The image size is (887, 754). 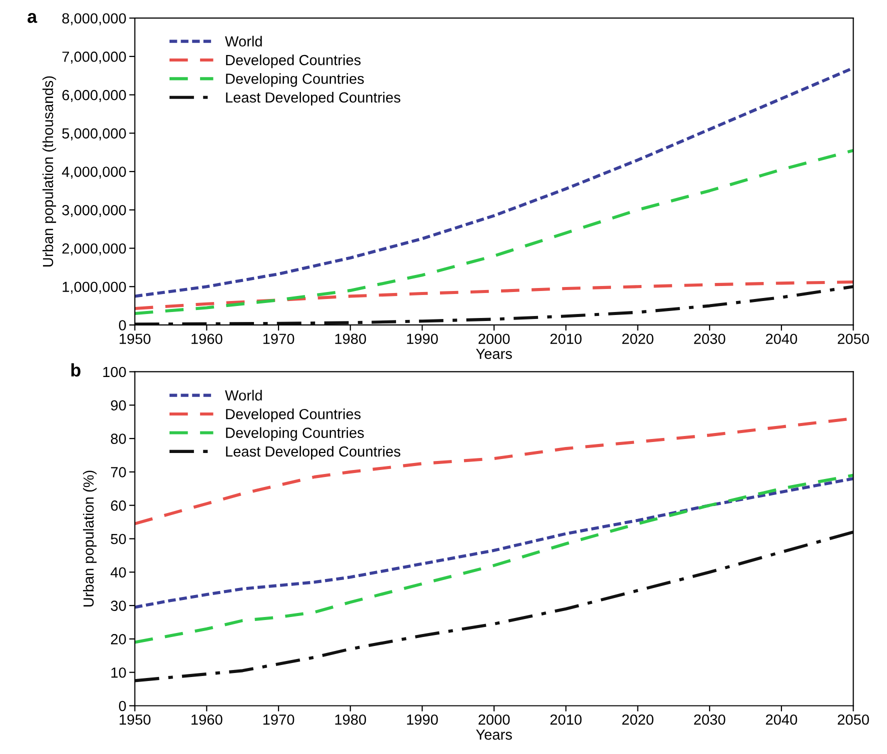 What do you see at coordinates (94, 172) in the screenshot?
I see `y-tick-label: 4,000,000` at bounding box center [94, 172].